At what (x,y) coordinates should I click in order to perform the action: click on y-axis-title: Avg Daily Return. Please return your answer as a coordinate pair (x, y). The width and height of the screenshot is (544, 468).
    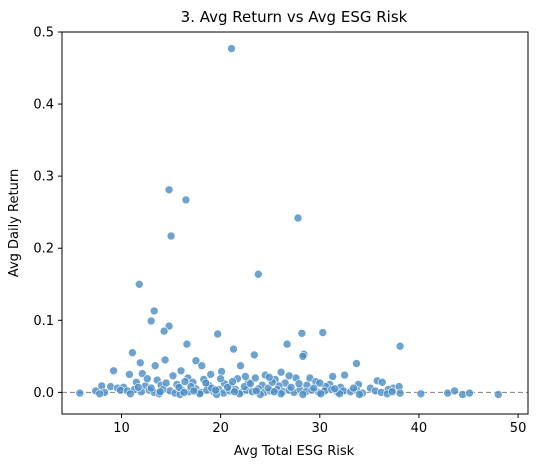
    Looking at the image, I should click on (14, 223).